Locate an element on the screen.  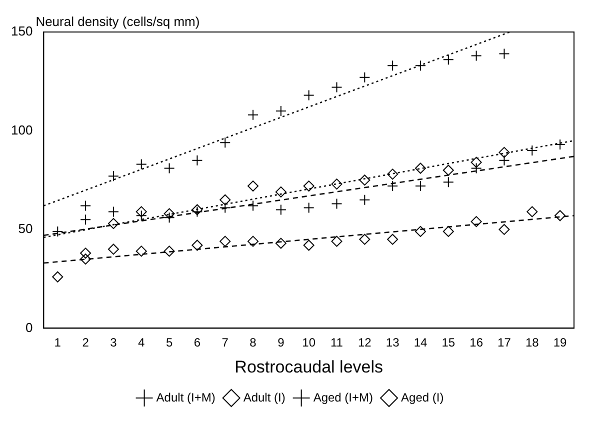
legend-label: Adult (I) is located at coordinates (264, 397).